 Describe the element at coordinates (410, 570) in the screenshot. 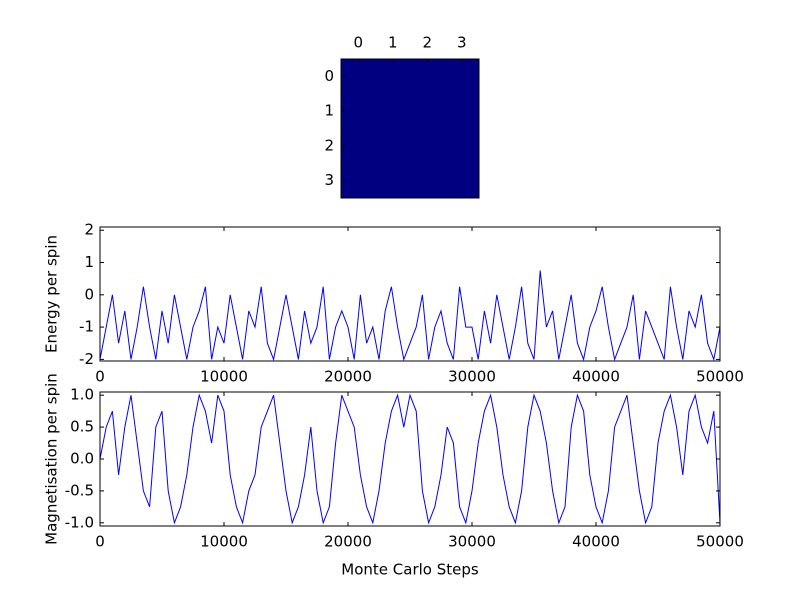

I see `x-axis-label: Monte Carlo Steps` at that location.